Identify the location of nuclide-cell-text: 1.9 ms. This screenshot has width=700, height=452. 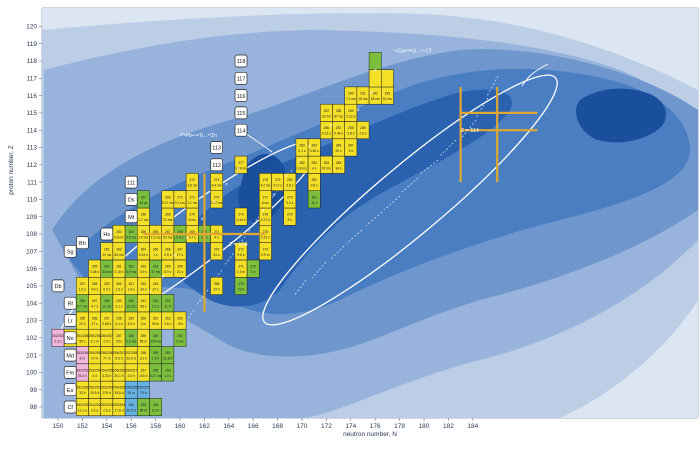
(143, 238).